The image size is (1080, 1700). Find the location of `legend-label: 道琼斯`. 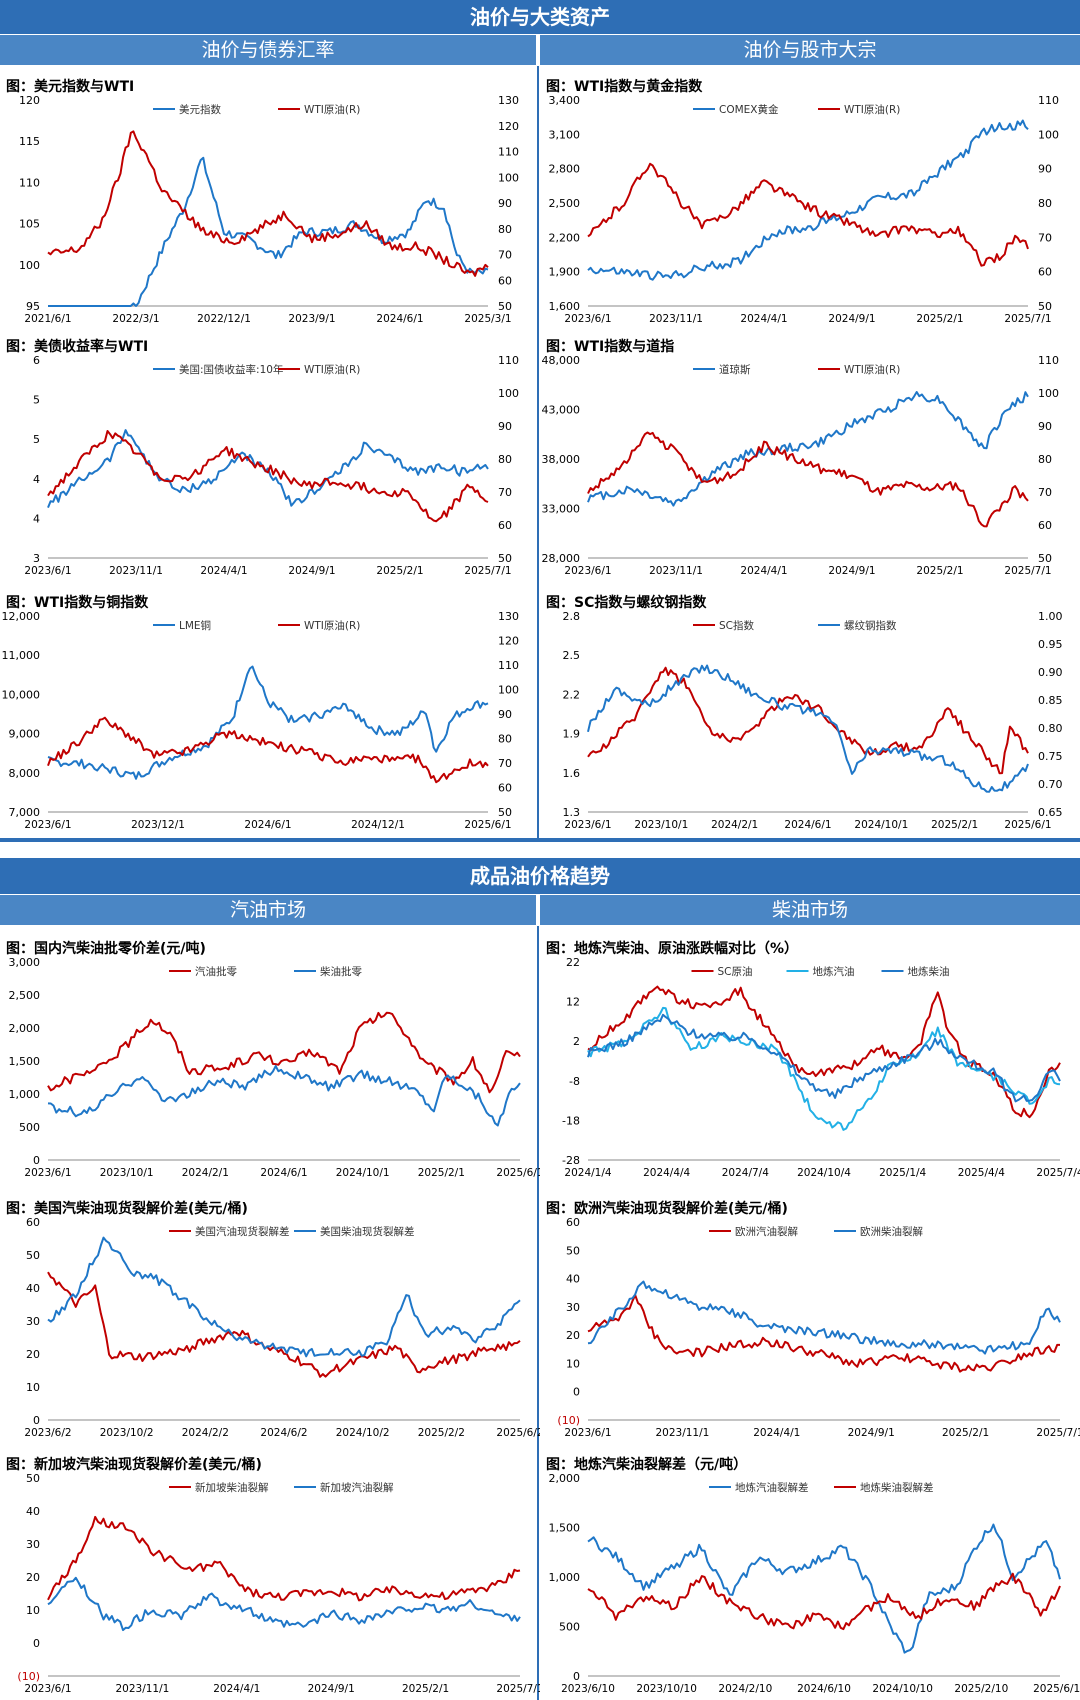

legend-label: 道琼斯 is located at coordinates (735, 369).